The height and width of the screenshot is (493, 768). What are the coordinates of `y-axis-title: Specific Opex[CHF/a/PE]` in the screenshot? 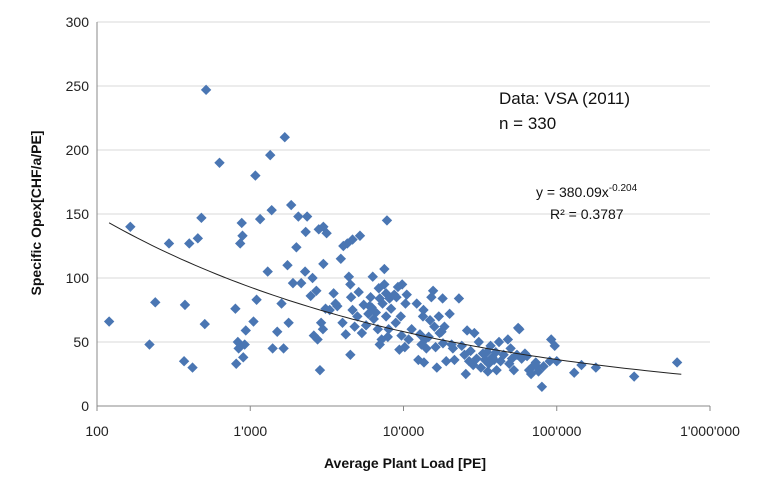 It's located at (36, 213).